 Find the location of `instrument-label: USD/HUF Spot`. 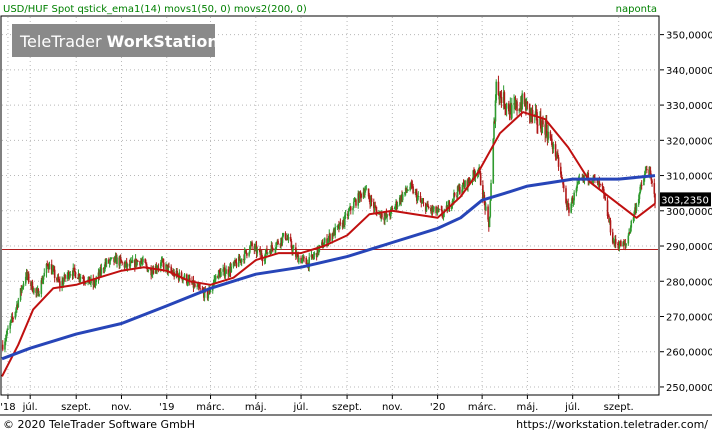

instrument-label: USD/HUF Spot is located at coordinates (38, 9).